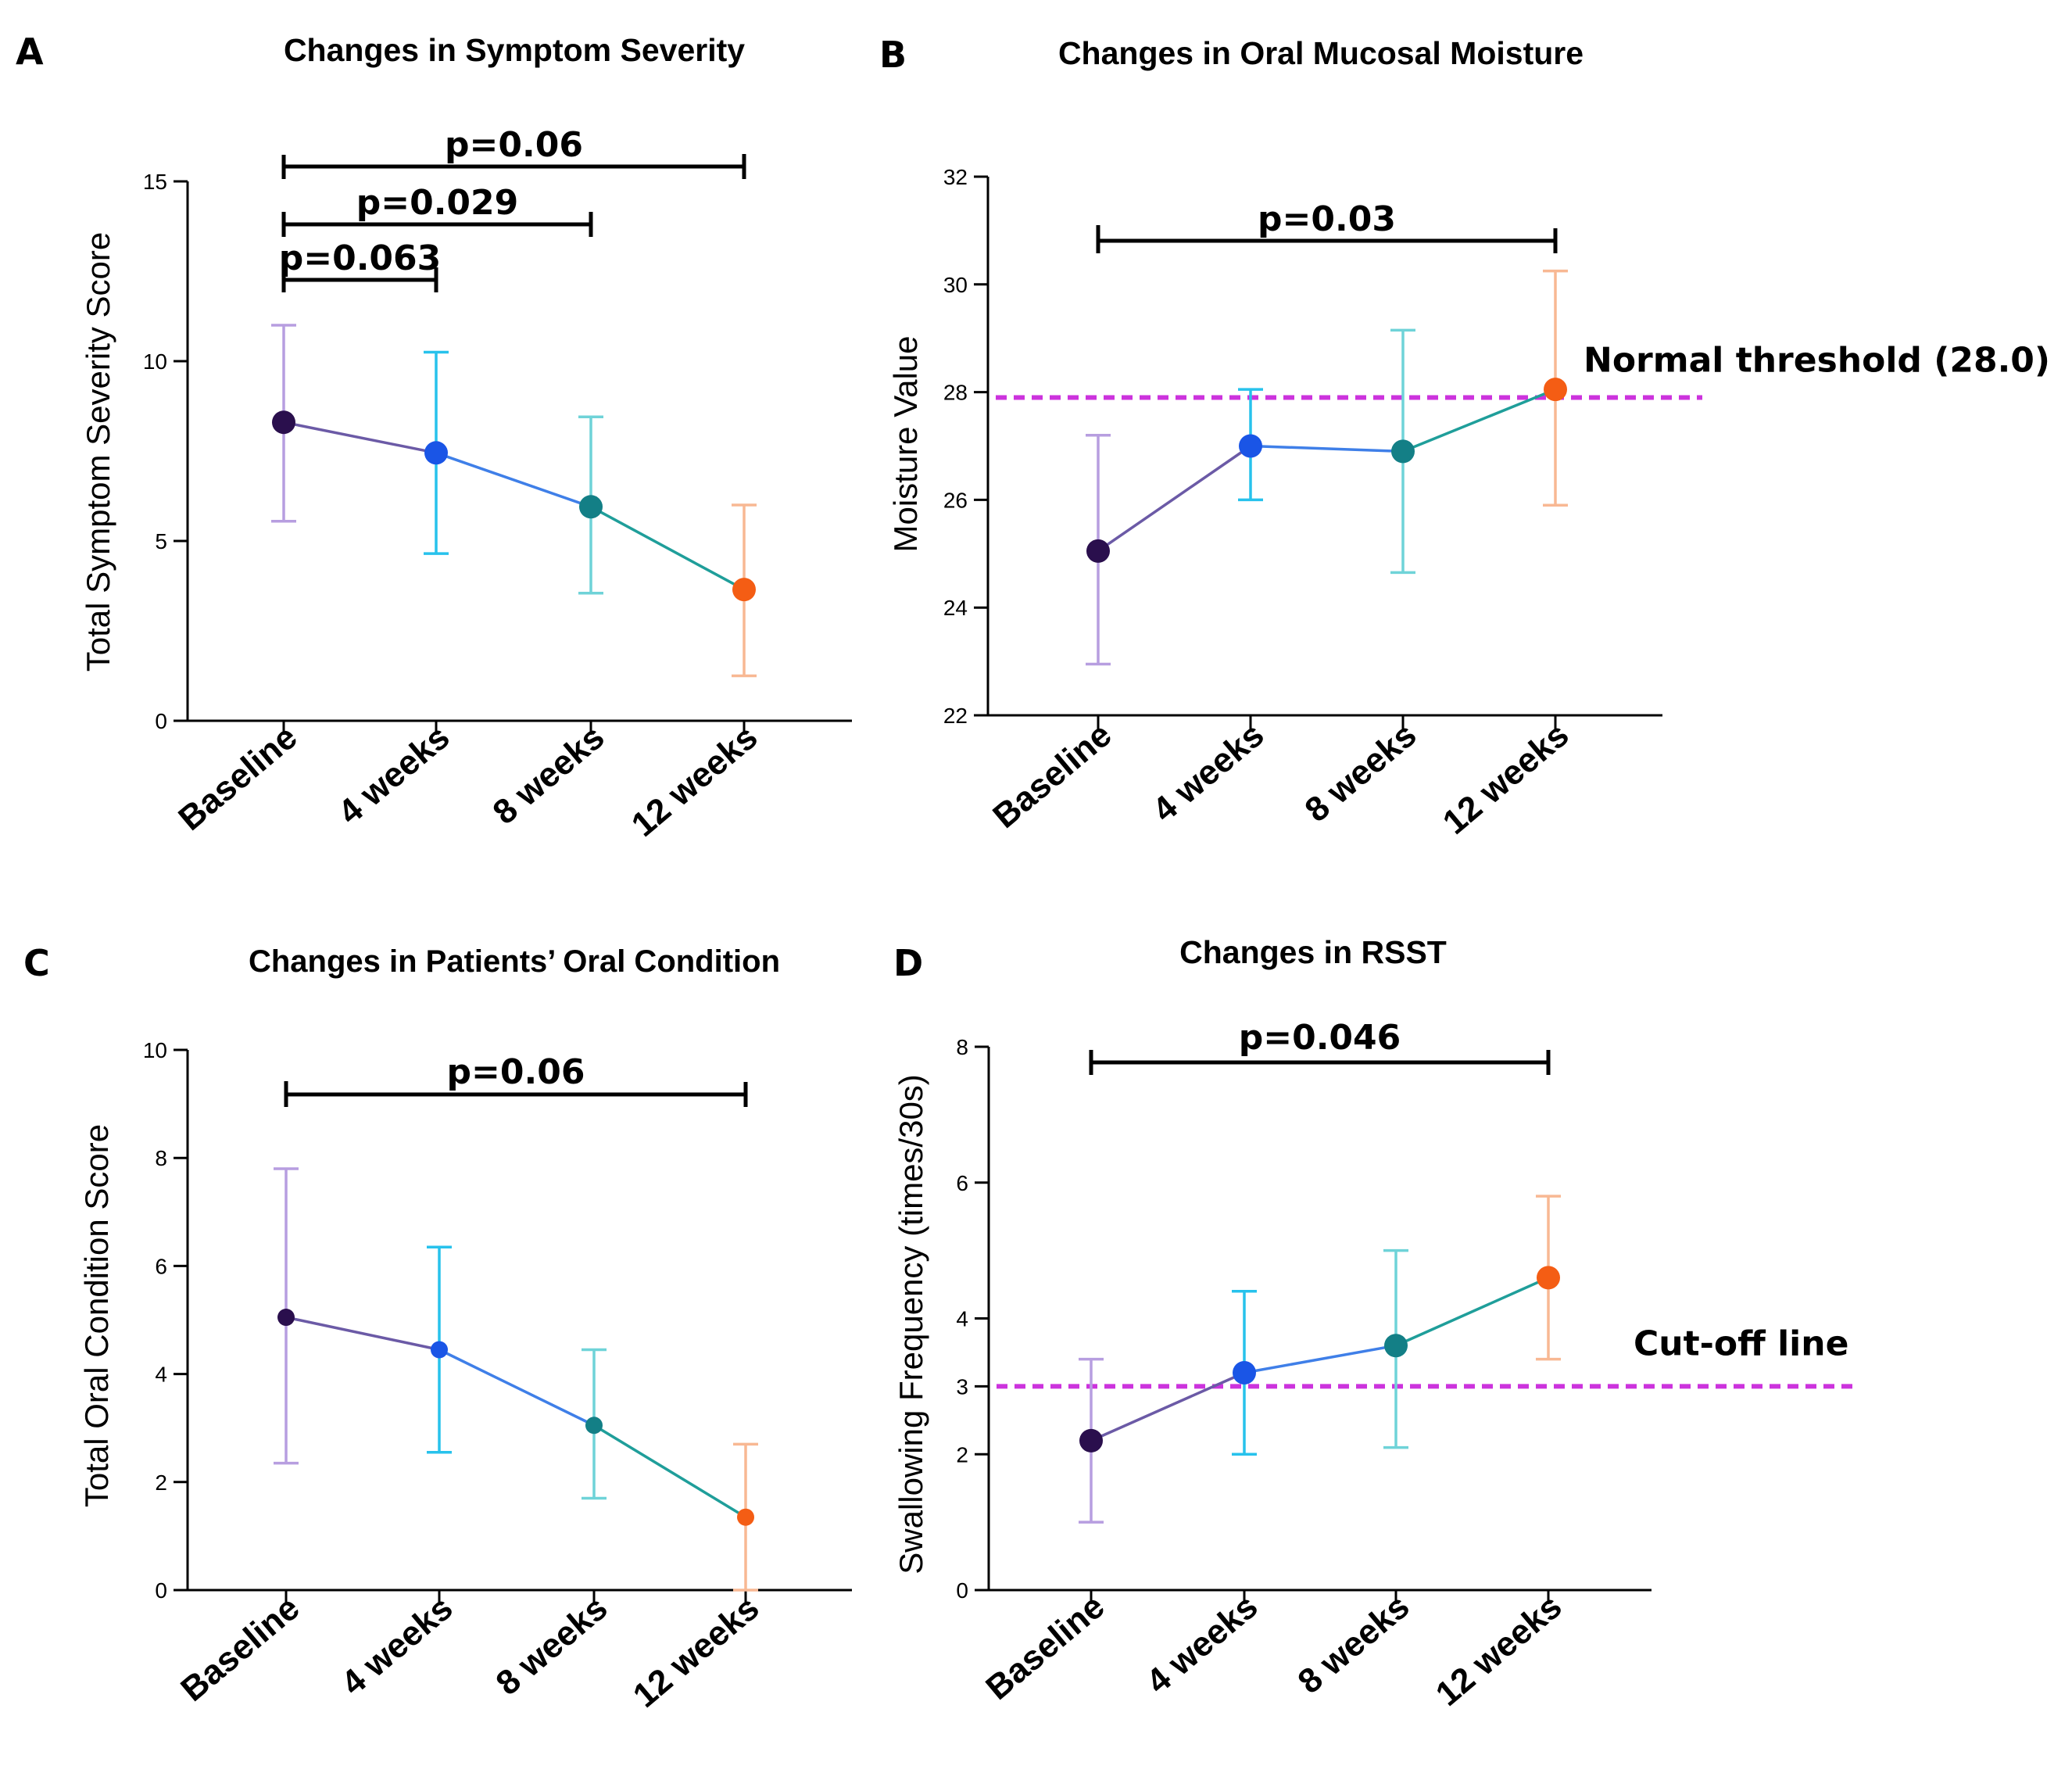  I want to click on chart-title: Changes in Oral Mucosal Moisture, so click(1321, 53).